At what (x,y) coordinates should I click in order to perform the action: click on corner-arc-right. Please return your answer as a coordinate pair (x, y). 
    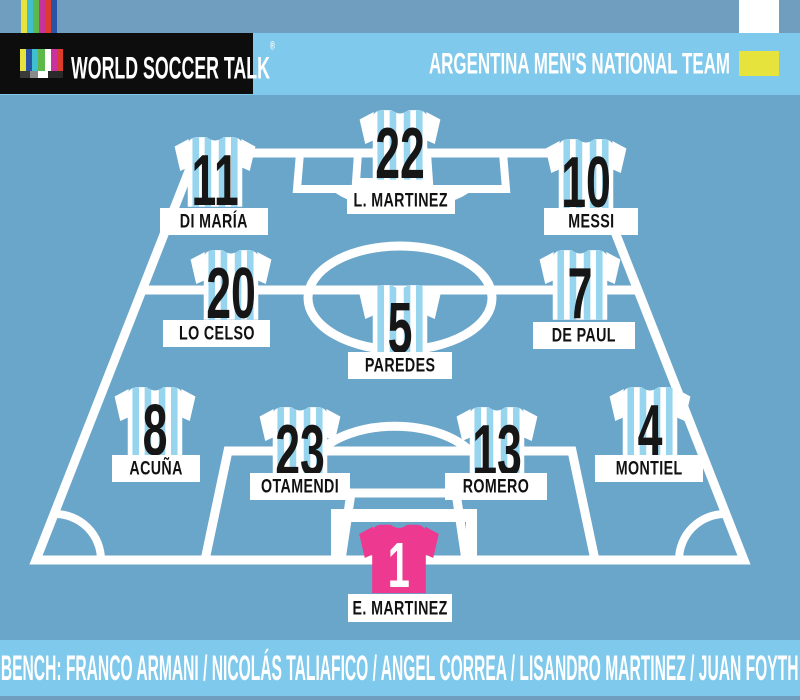
    Looking at the image, I should click on (700, 535).